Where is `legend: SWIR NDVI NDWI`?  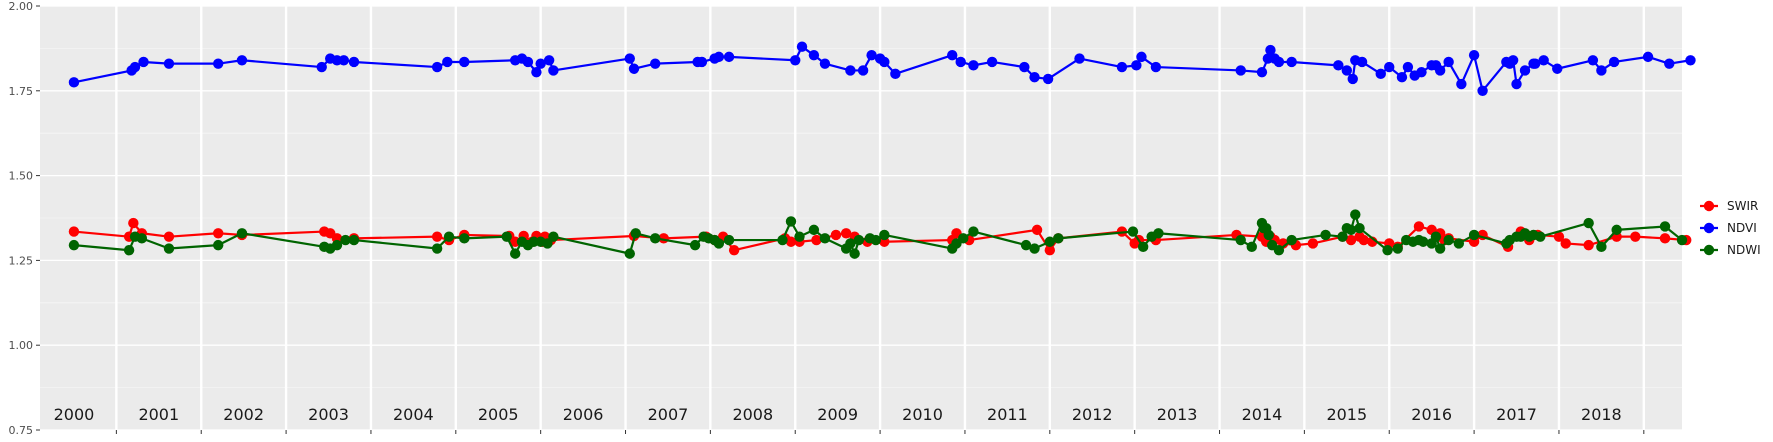 legend: SWIR NDVI NDWI is located at coordinates (1729, 228).